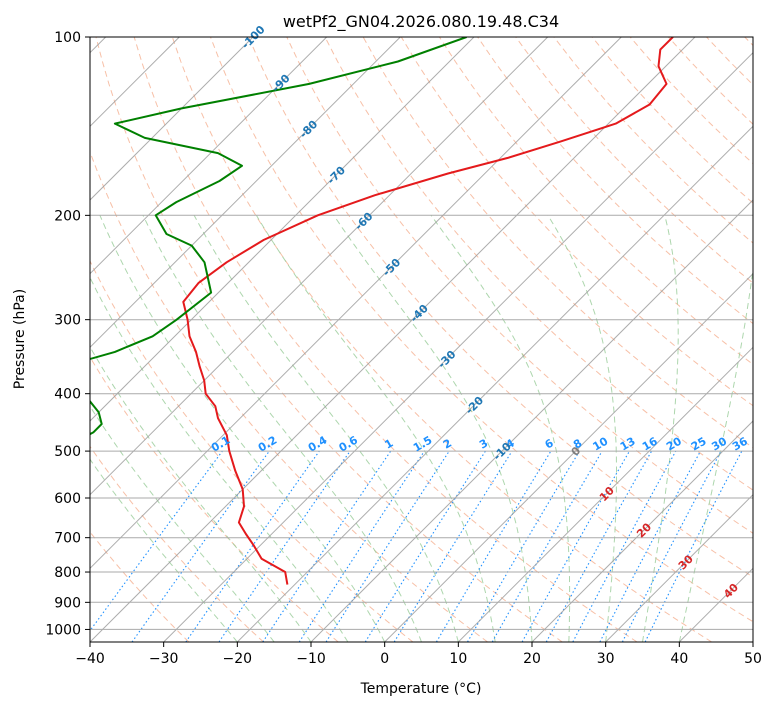  I want to click on x-axis: −40 −30 −20 −10 0 10 20 30 40 50, so click(418, 654).